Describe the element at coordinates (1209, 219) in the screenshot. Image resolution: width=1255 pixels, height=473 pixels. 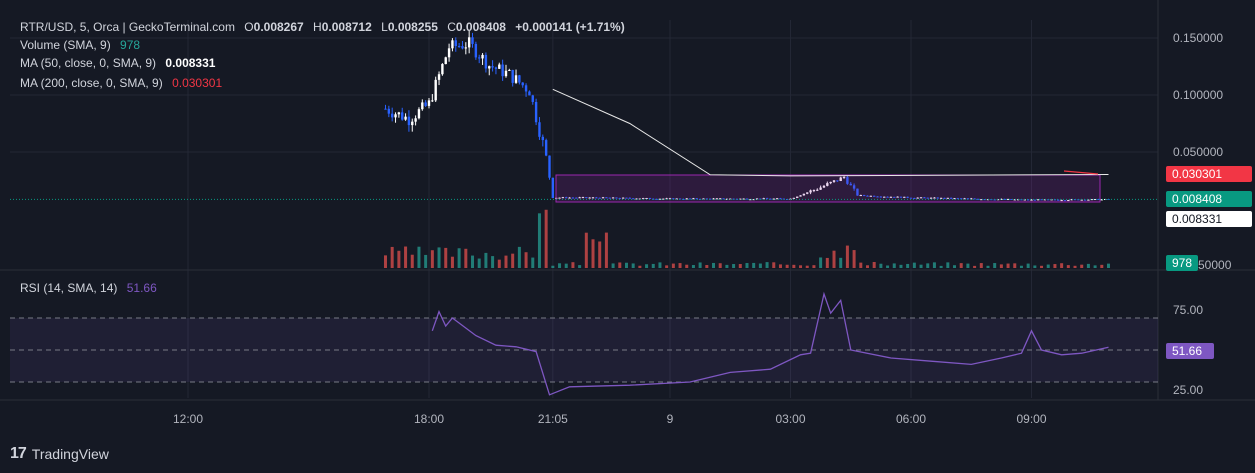
I see `ma50-price-badge: 0.008331` at that location.